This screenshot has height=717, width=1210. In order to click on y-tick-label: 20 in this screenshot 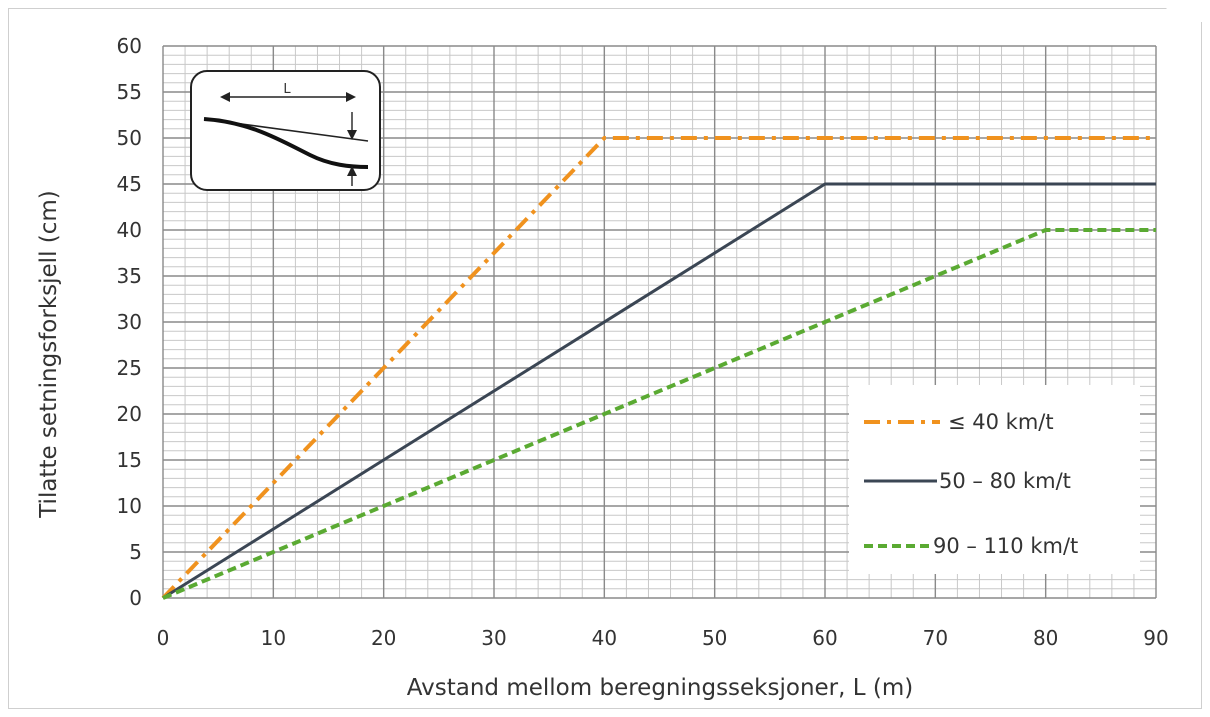, I will do `click(129, 414)`.